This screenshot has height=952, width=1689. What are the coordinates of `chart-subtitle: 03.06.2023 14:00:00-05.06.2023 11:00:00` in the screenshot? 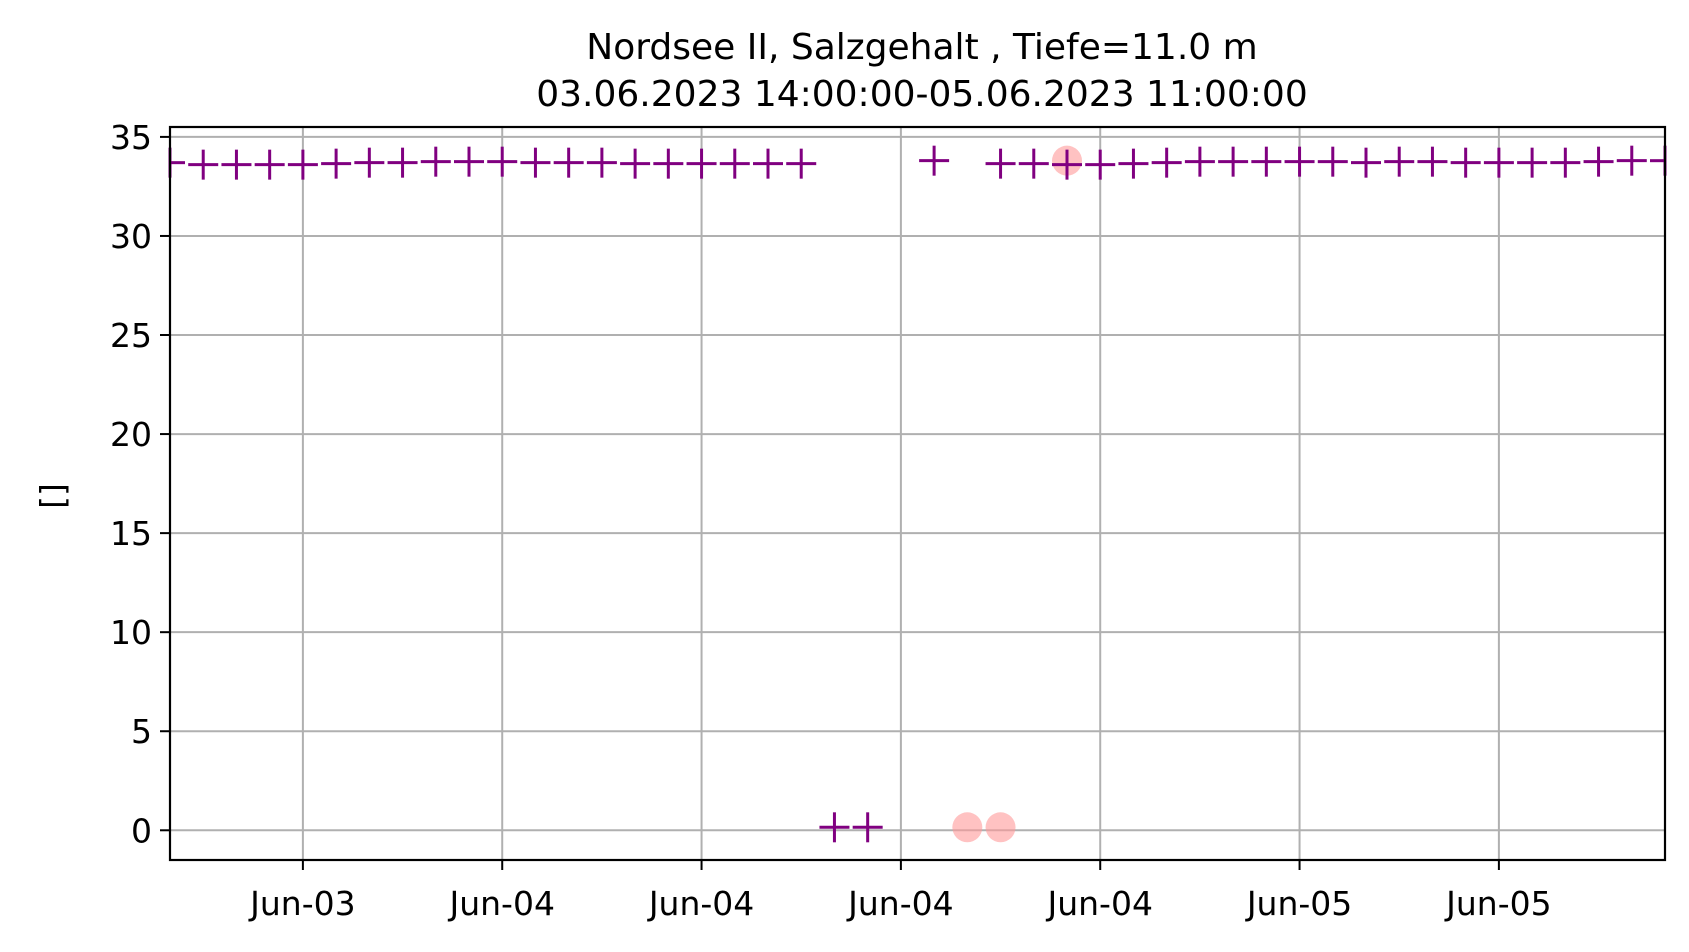 It's located at (922, 94).